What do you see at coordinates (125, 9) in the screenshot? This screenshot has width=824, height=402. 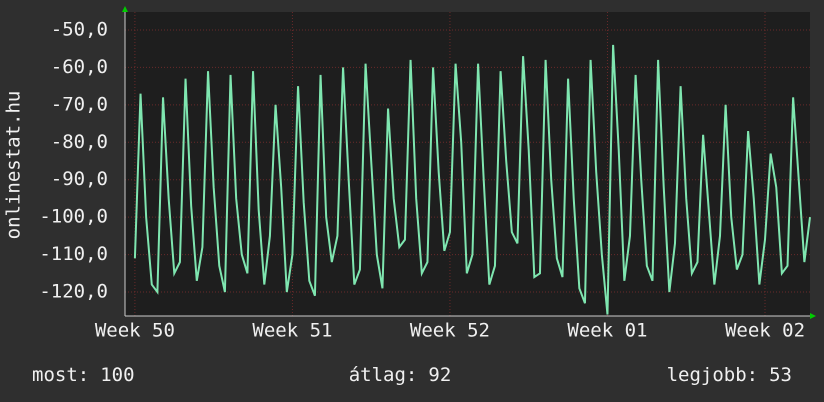 I see `y-axis-arrow` at bounding box center [125, 9].